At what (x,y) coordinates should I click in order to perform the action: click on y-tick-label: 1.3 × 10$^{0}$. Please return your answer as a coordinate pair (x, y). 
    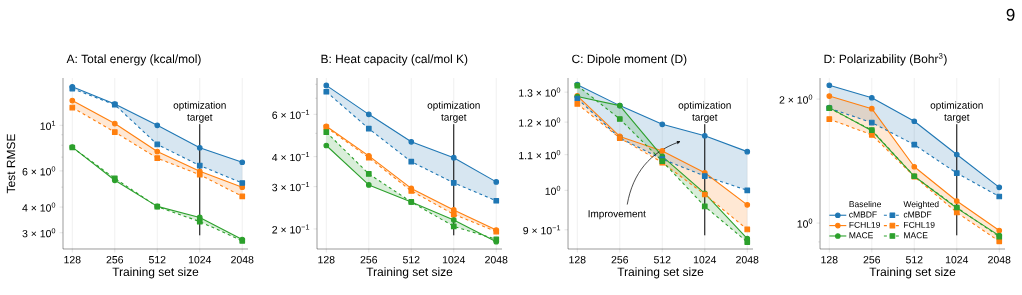
    Looking at the image, I should click on (540, 92).